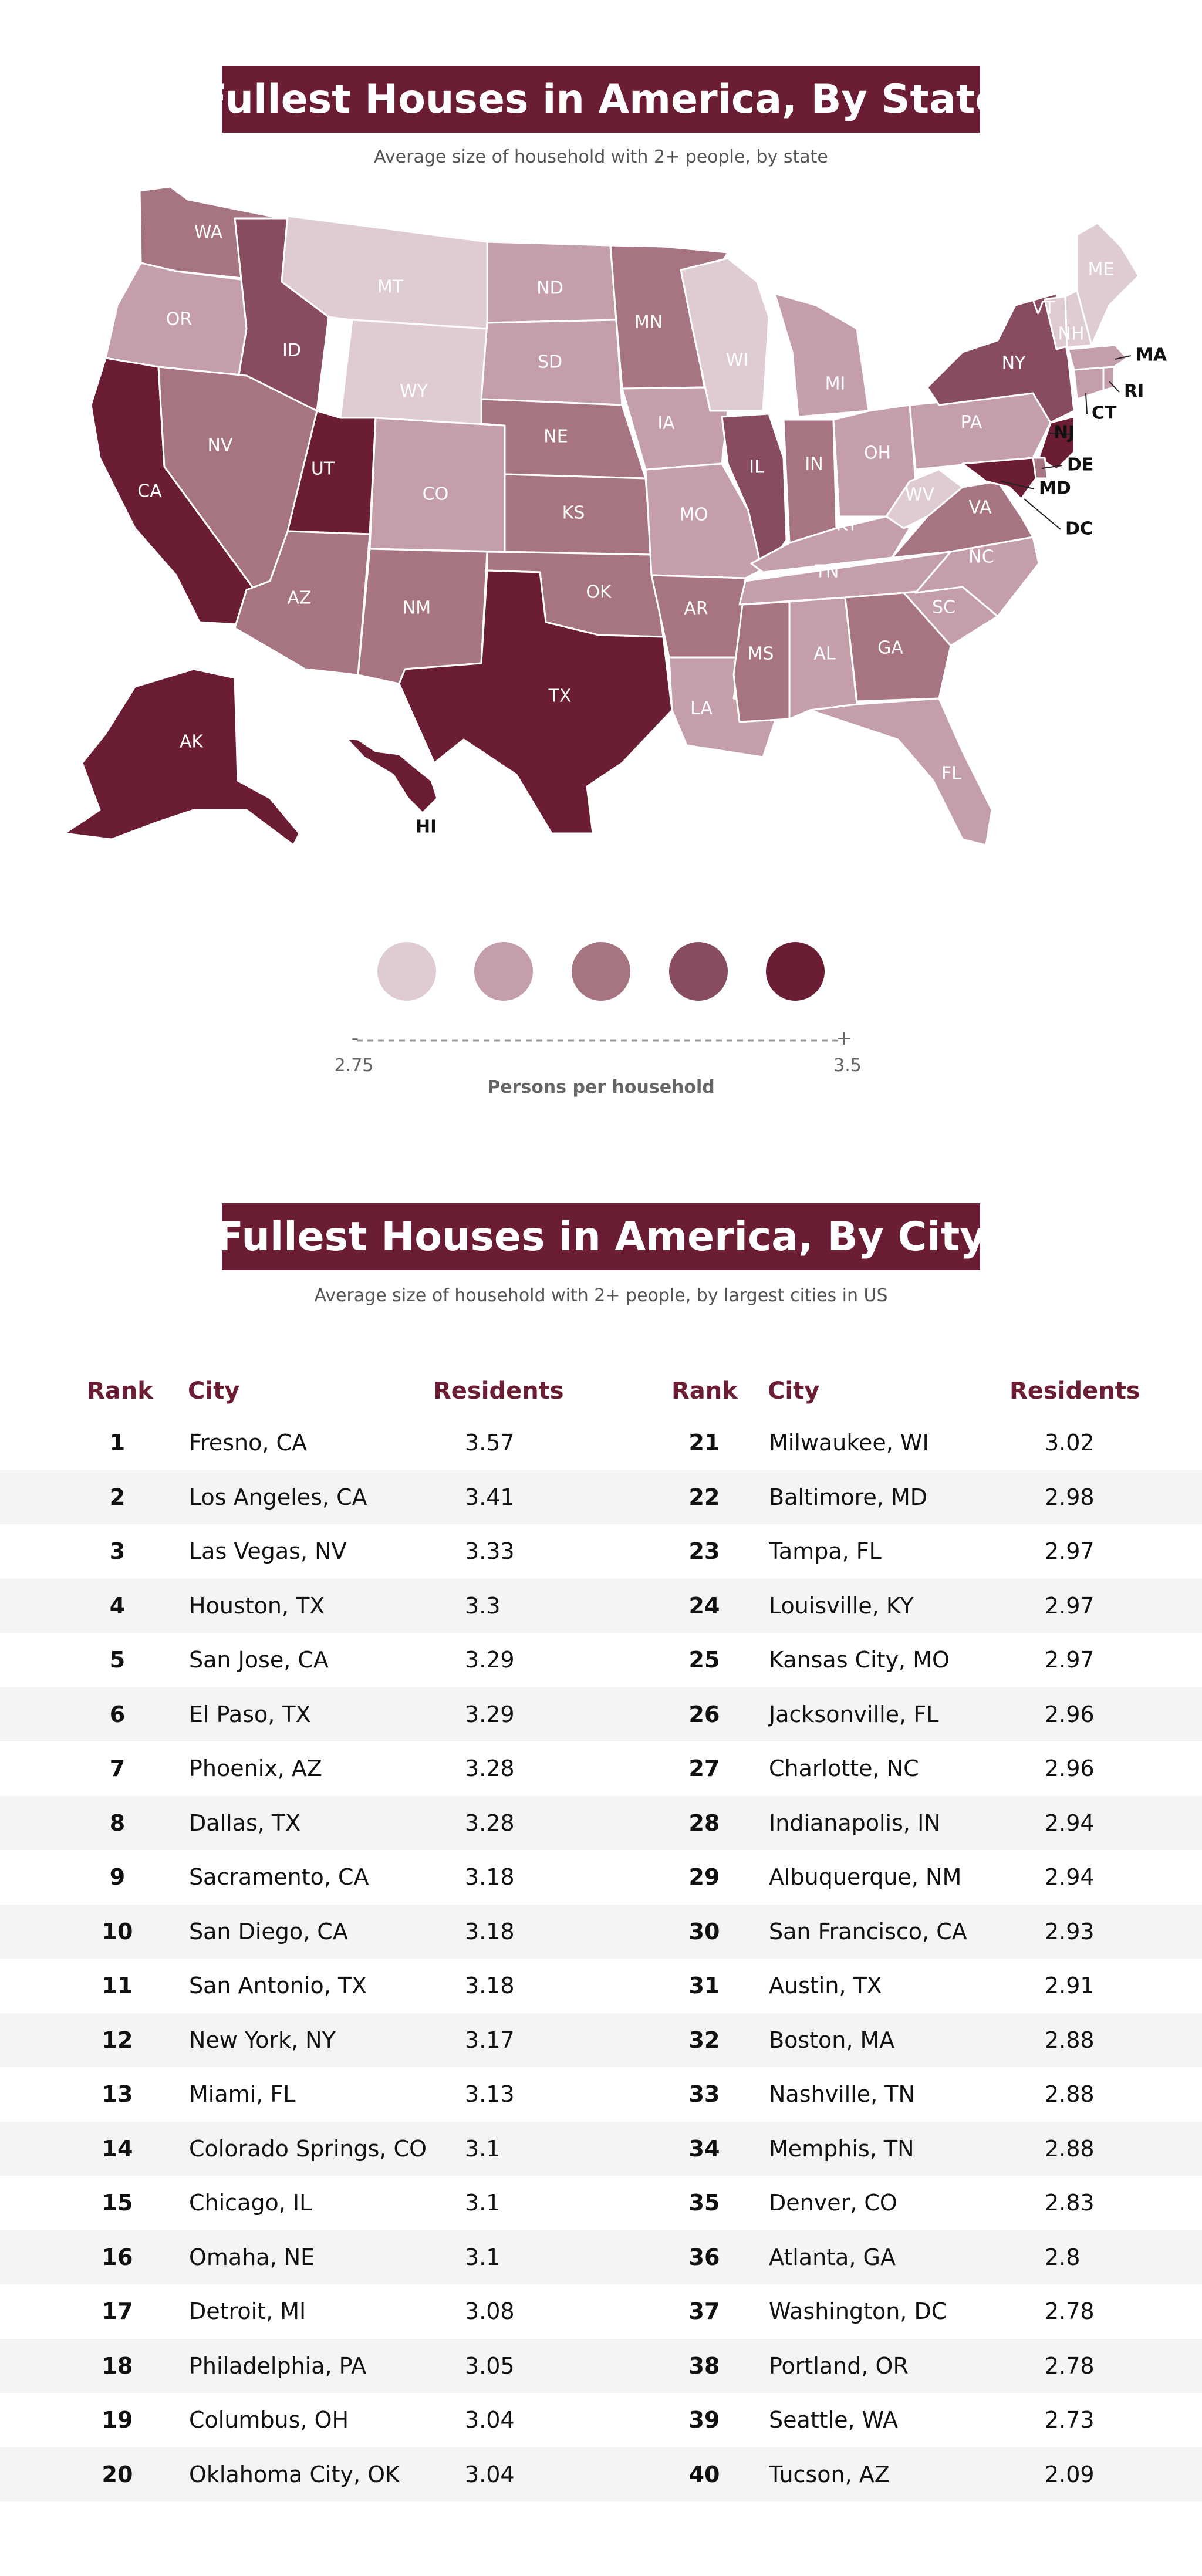  What do you see at coordinates (117, 2420) in the screenshot?
I see `city-rank: 19` at bounding box center [117, 2420].